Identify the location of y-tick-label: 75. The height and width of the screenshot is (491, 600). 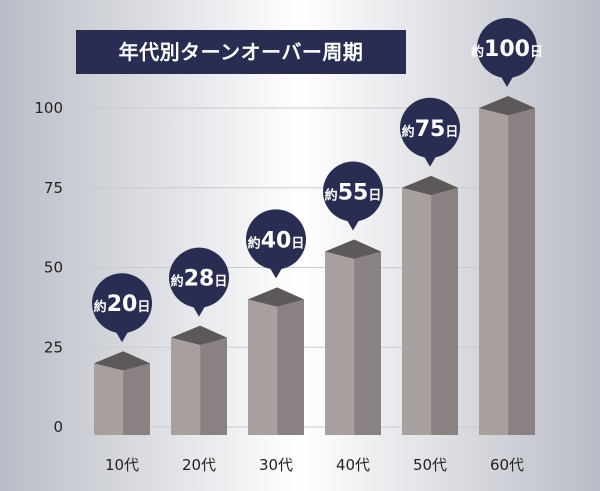
(53, 188).